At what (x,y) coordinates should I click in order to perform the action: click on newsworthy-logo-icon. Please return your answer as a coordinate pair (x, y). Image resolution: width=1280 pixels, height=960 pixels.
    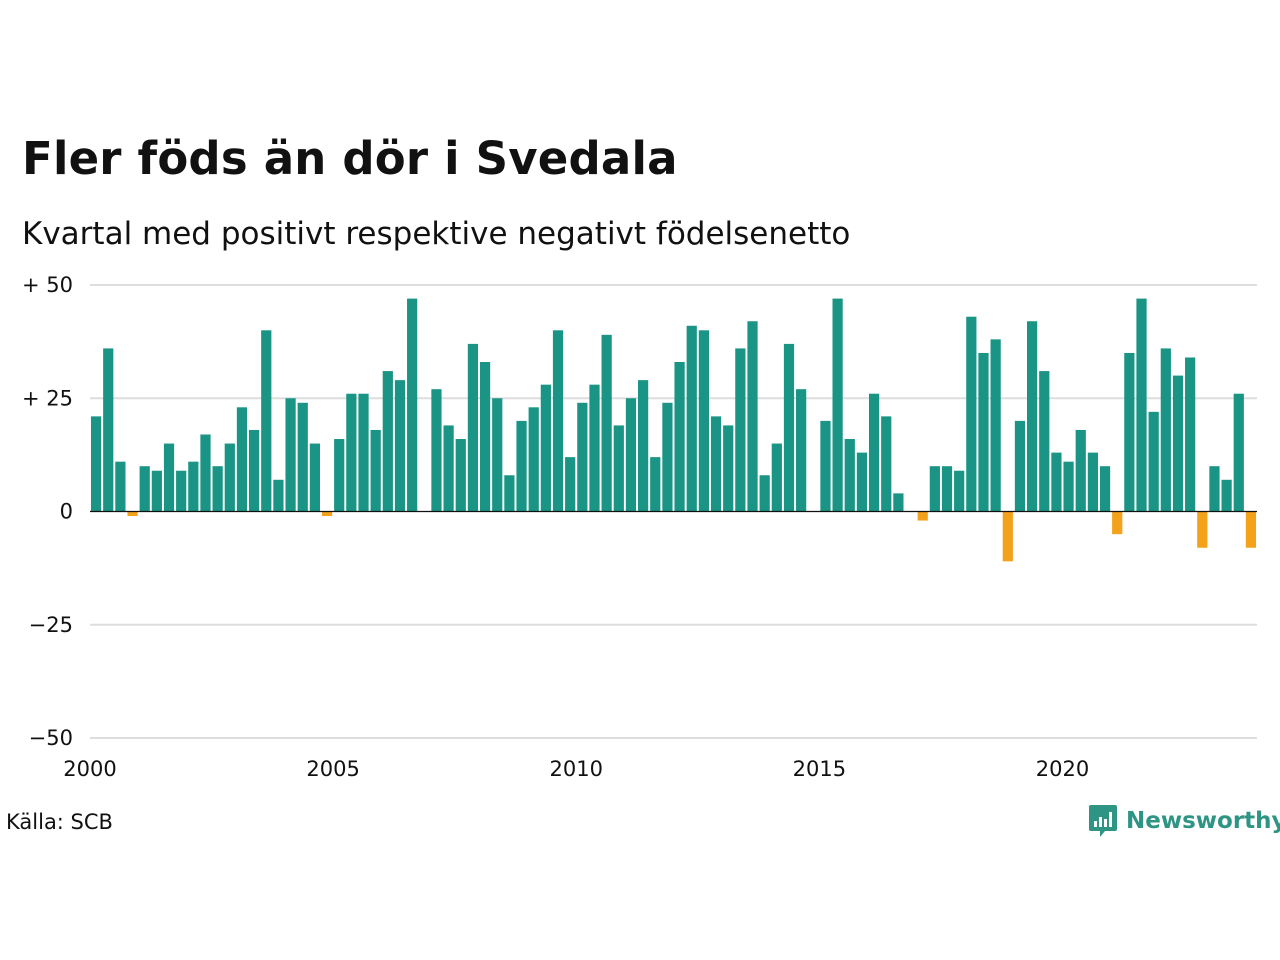
    Looking at the image, I should click on (1103, 821).